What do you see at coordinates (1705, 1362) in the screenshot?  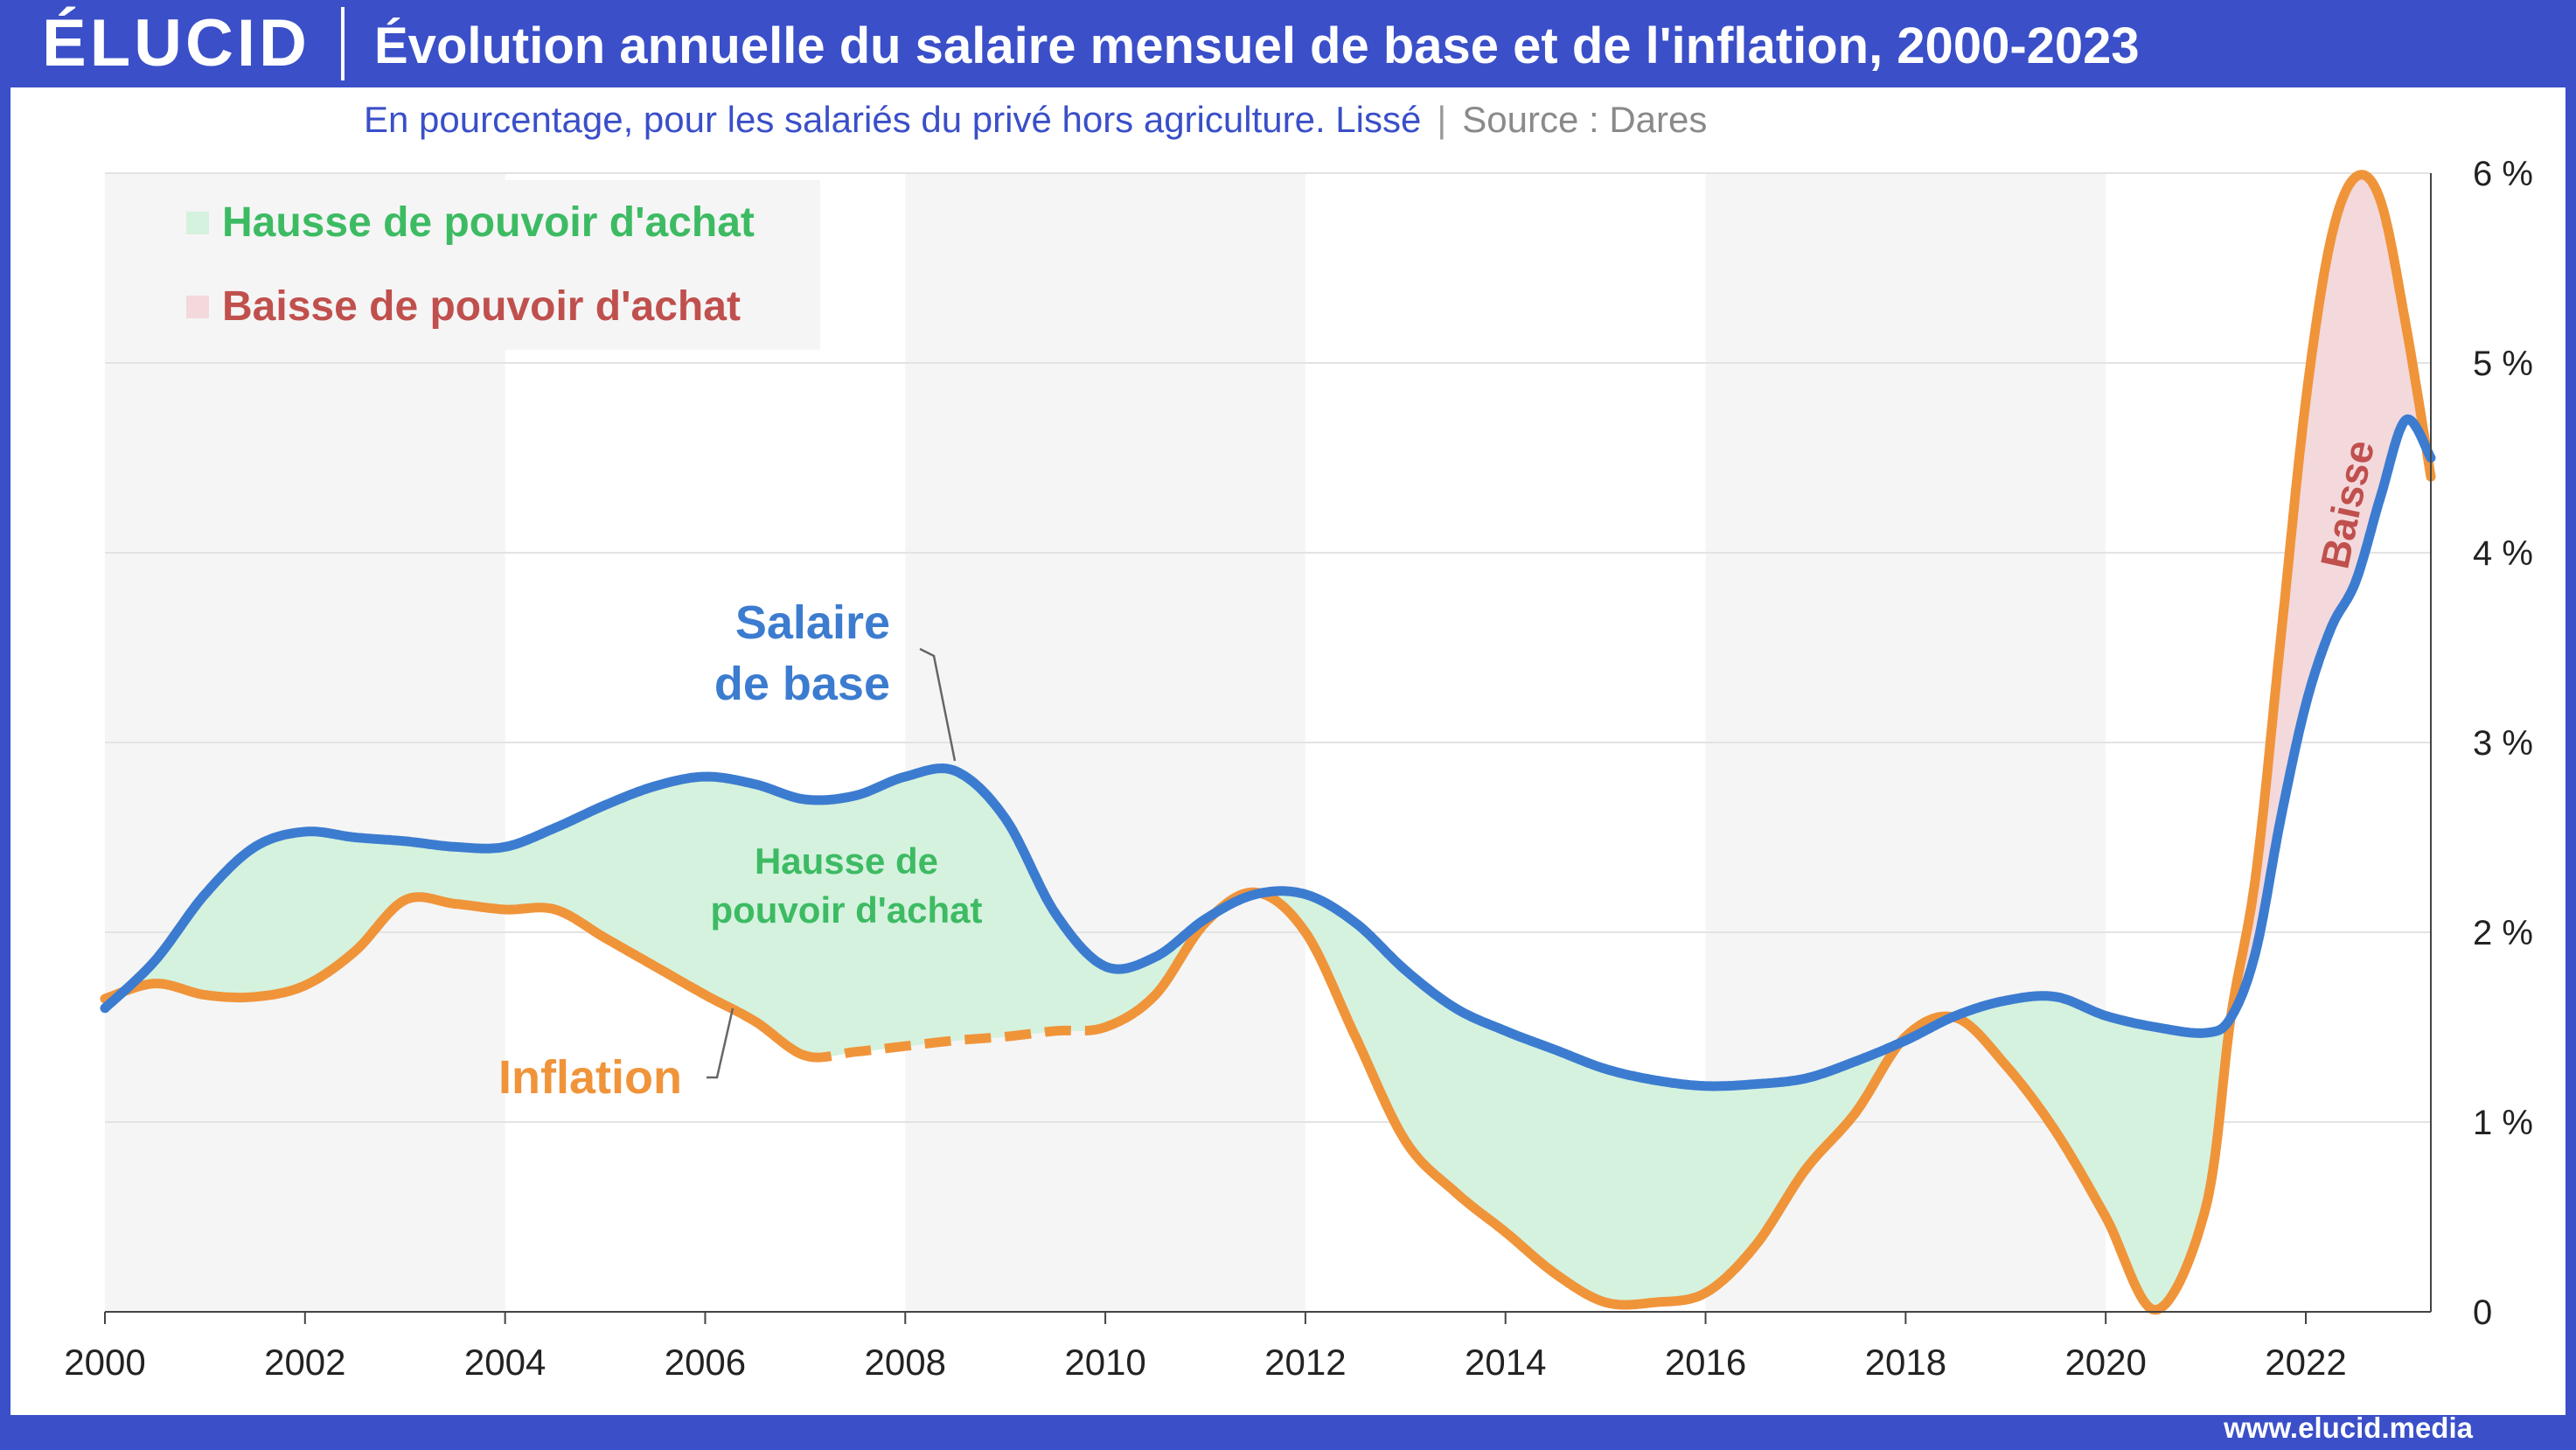 I see `x-tick-label: 2016` at bounding box center [1705, 1362].